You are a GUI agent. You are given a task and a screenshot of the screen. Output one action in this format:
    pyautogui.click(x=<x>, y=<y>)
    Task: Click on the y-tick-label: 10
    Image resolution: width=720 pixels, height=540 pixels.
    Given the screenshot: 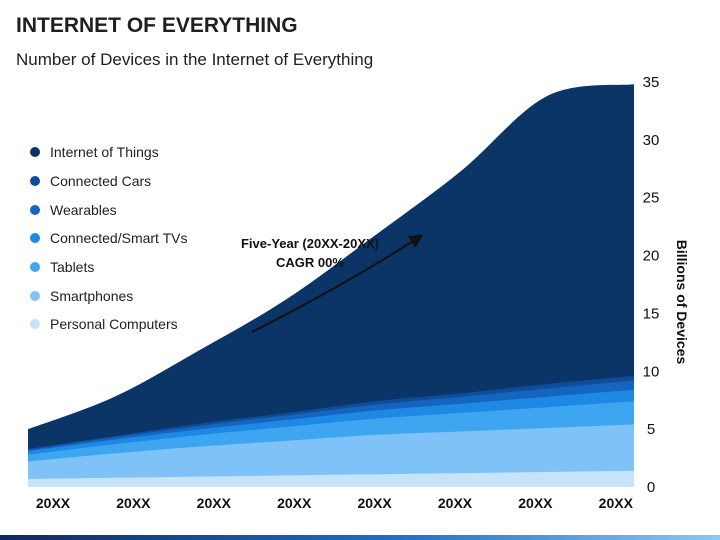 What is the action you would take?
    pyautogui.click(x=651, y=371)
    